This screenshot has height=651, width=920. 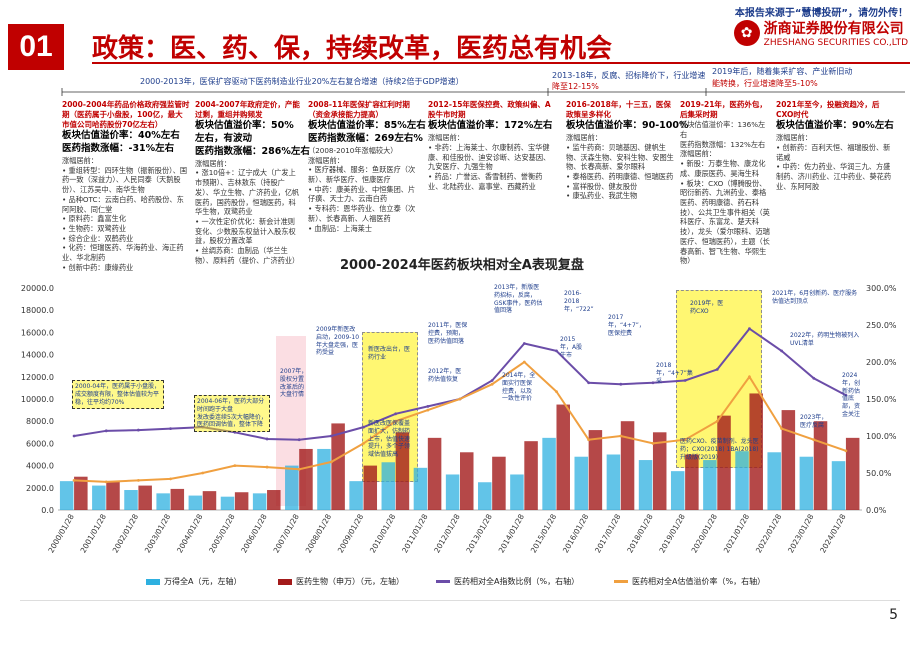 What do you see at coordinates (821, 13) in the screenshot?
I see `source-note: 本报告来源于“慧博投研”，请勿外传！` at bounding box center [821, 13].